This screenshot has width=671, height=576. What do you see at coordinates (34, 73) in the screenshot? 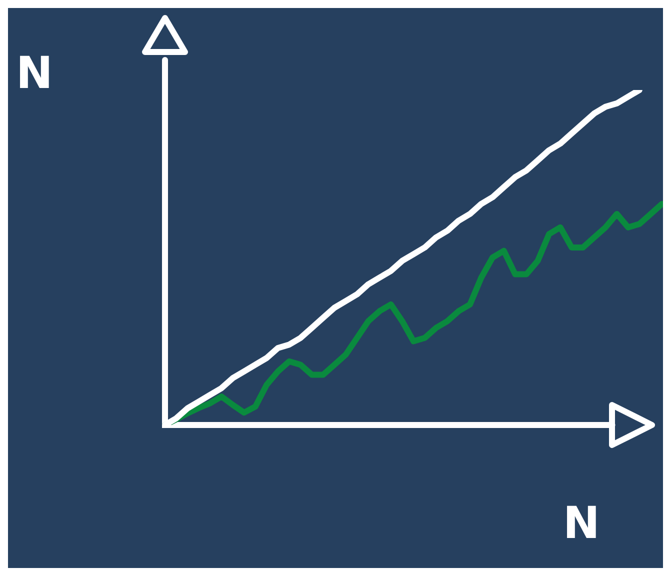
I see `y-axis-title: N` at bounding box center [34, 73].